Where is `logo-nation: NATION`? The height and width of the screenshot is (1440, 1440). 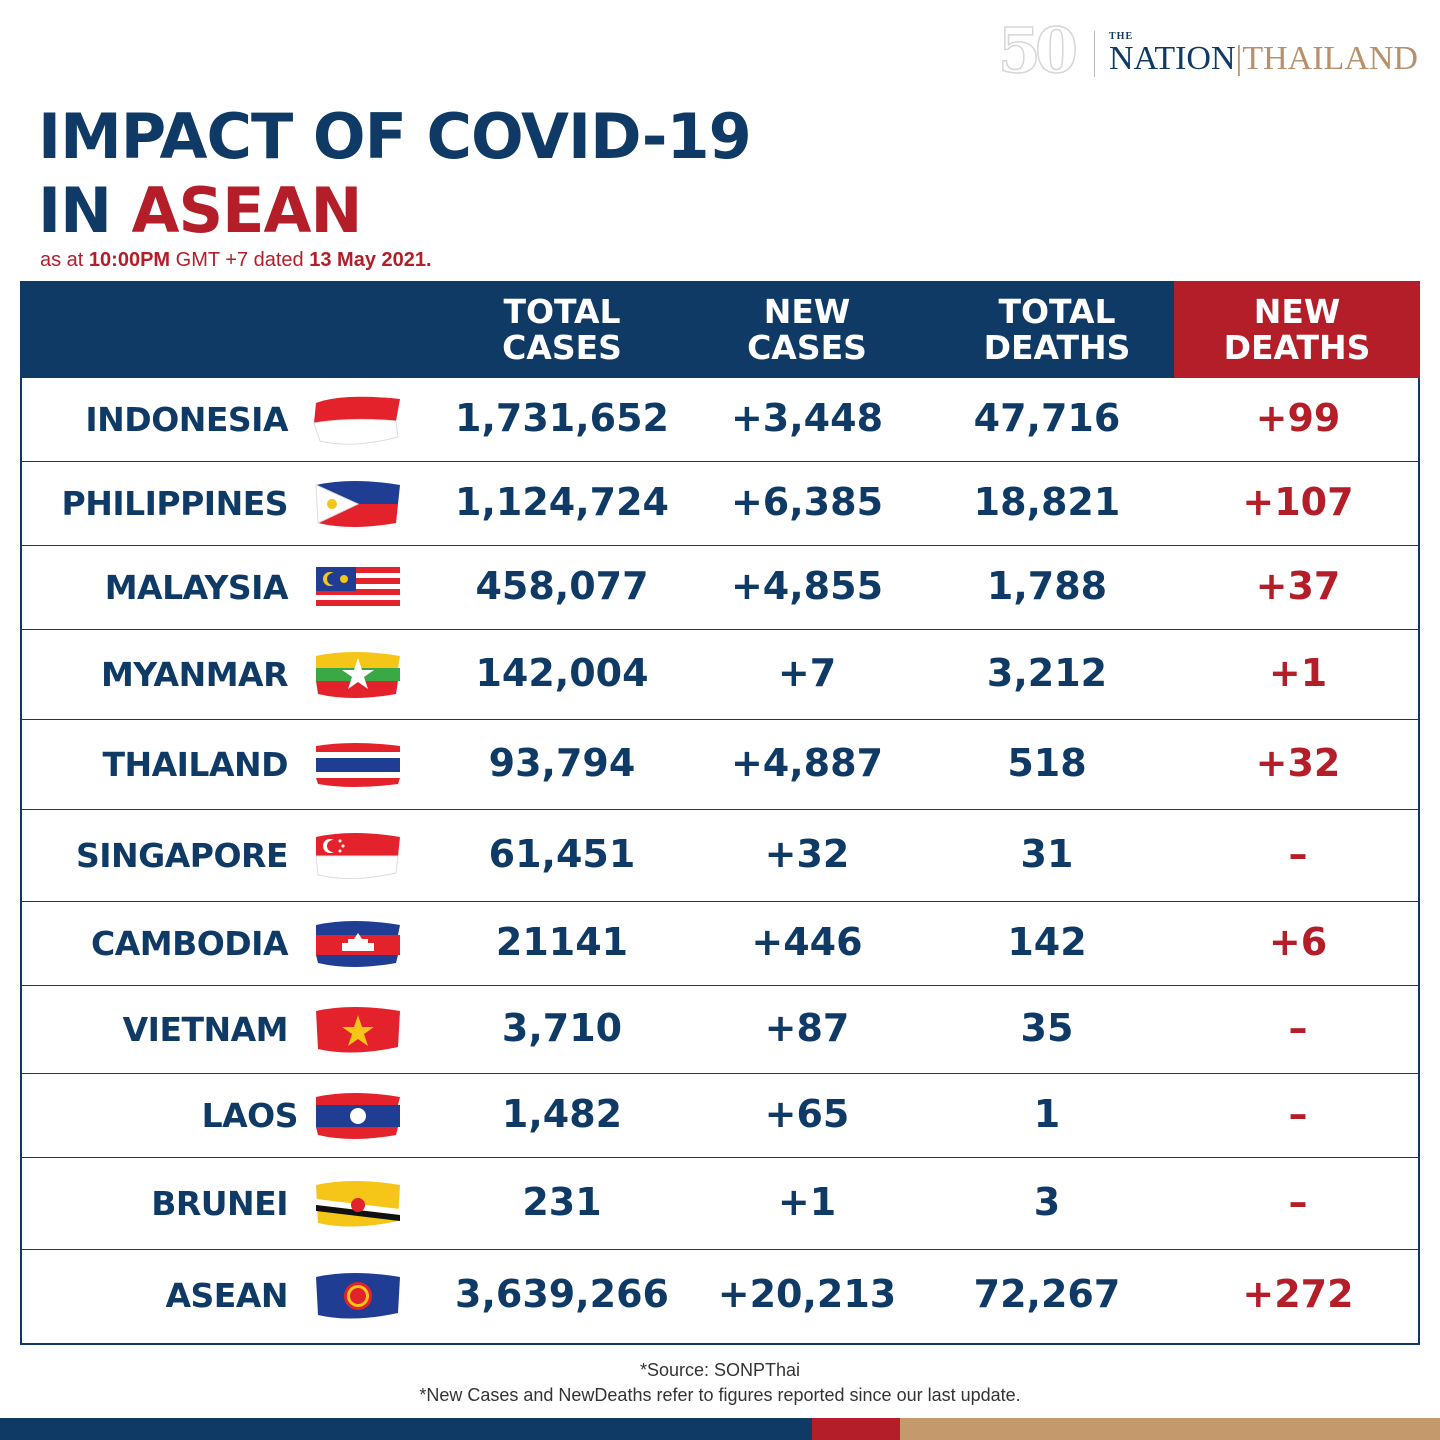 logo-nation: NATION is located at coordinates (1172, 58).